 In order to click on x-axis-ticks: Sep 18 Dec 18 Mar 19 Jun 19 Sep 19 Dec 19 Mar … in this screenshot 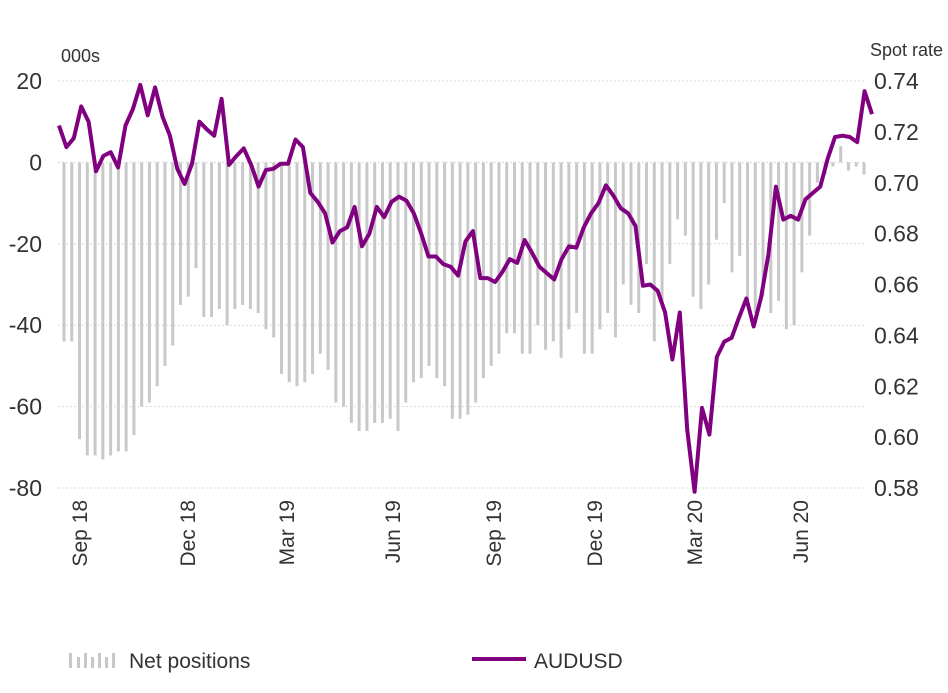, I will do `click(441, 533)`.